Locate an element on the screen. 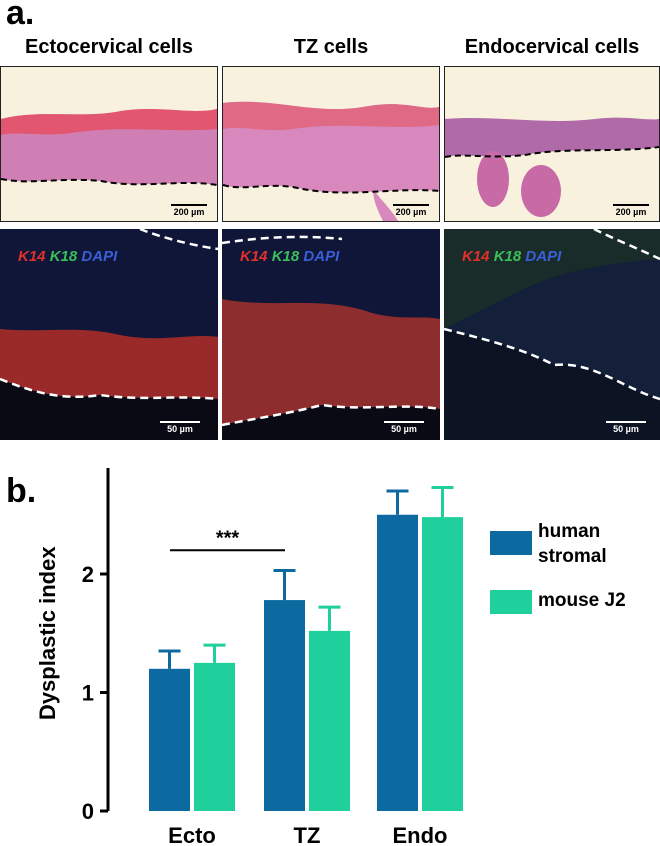 This screenshot has height=846, width=660. if-tissue-endocervical is located at coordinates (552, 334).